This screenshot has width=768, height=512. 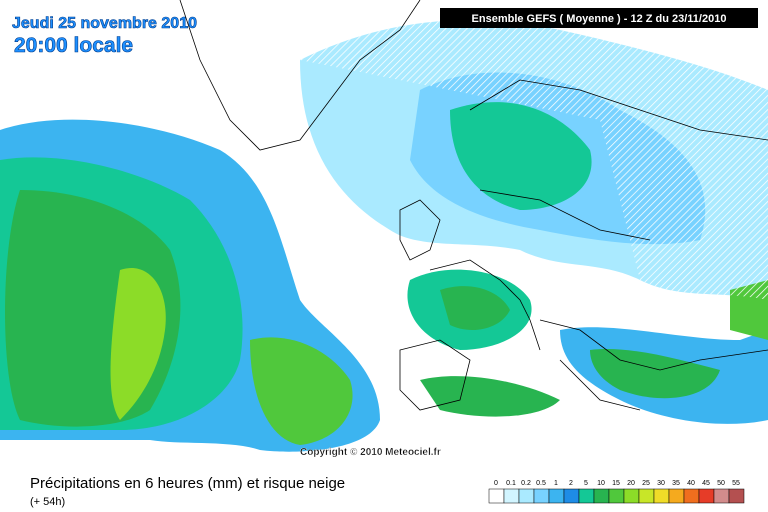 I want to click on scale-label: 40, so click(x=691, y=483).